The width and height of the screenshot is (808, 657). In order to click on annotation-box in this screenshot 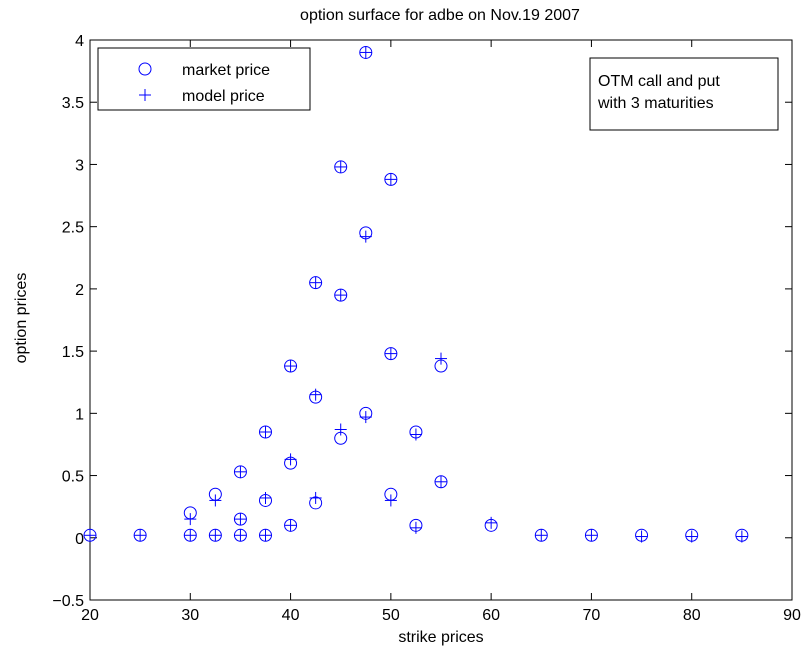, I will do `click(684, 94)`.